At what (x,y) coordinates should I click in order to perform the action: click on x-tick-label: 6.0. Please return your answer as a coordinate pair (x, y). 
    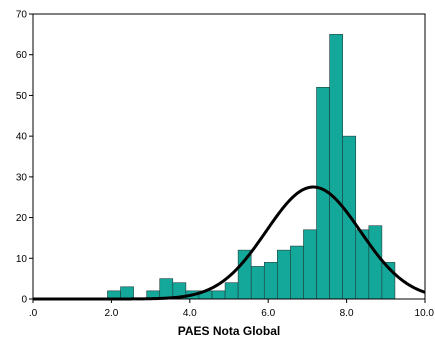
    Looking at the image, I should click on (268, 313).